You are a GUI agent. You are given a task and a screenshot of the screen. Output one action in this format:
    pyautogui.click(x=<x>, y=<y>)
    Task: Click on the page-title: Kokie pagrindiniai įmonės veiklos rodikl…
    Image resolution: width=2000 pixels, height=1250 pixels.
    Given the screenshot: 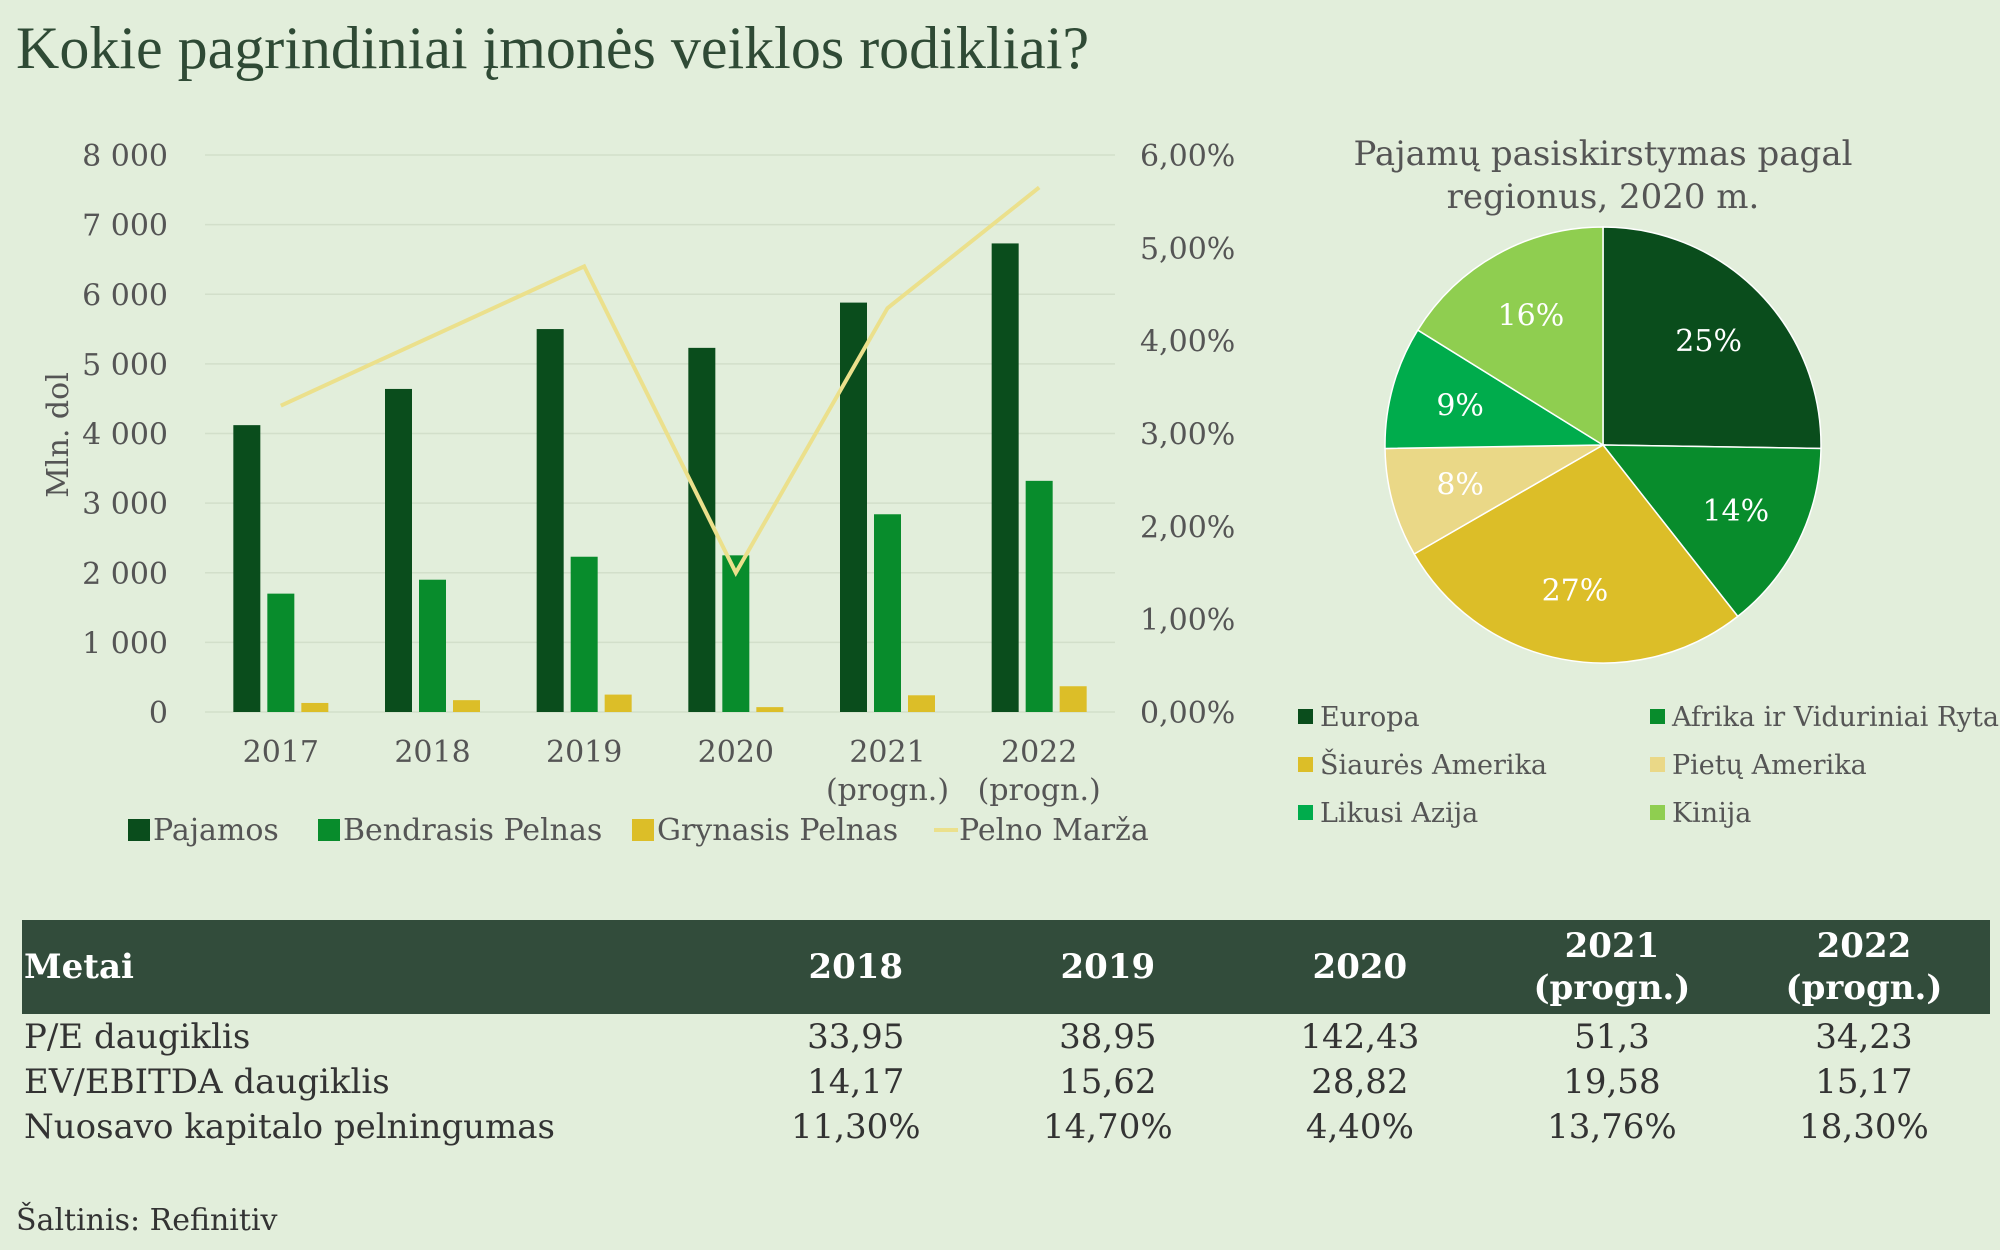 What is the action you would take?
    pyautogui.click(x=553, y=48)
    